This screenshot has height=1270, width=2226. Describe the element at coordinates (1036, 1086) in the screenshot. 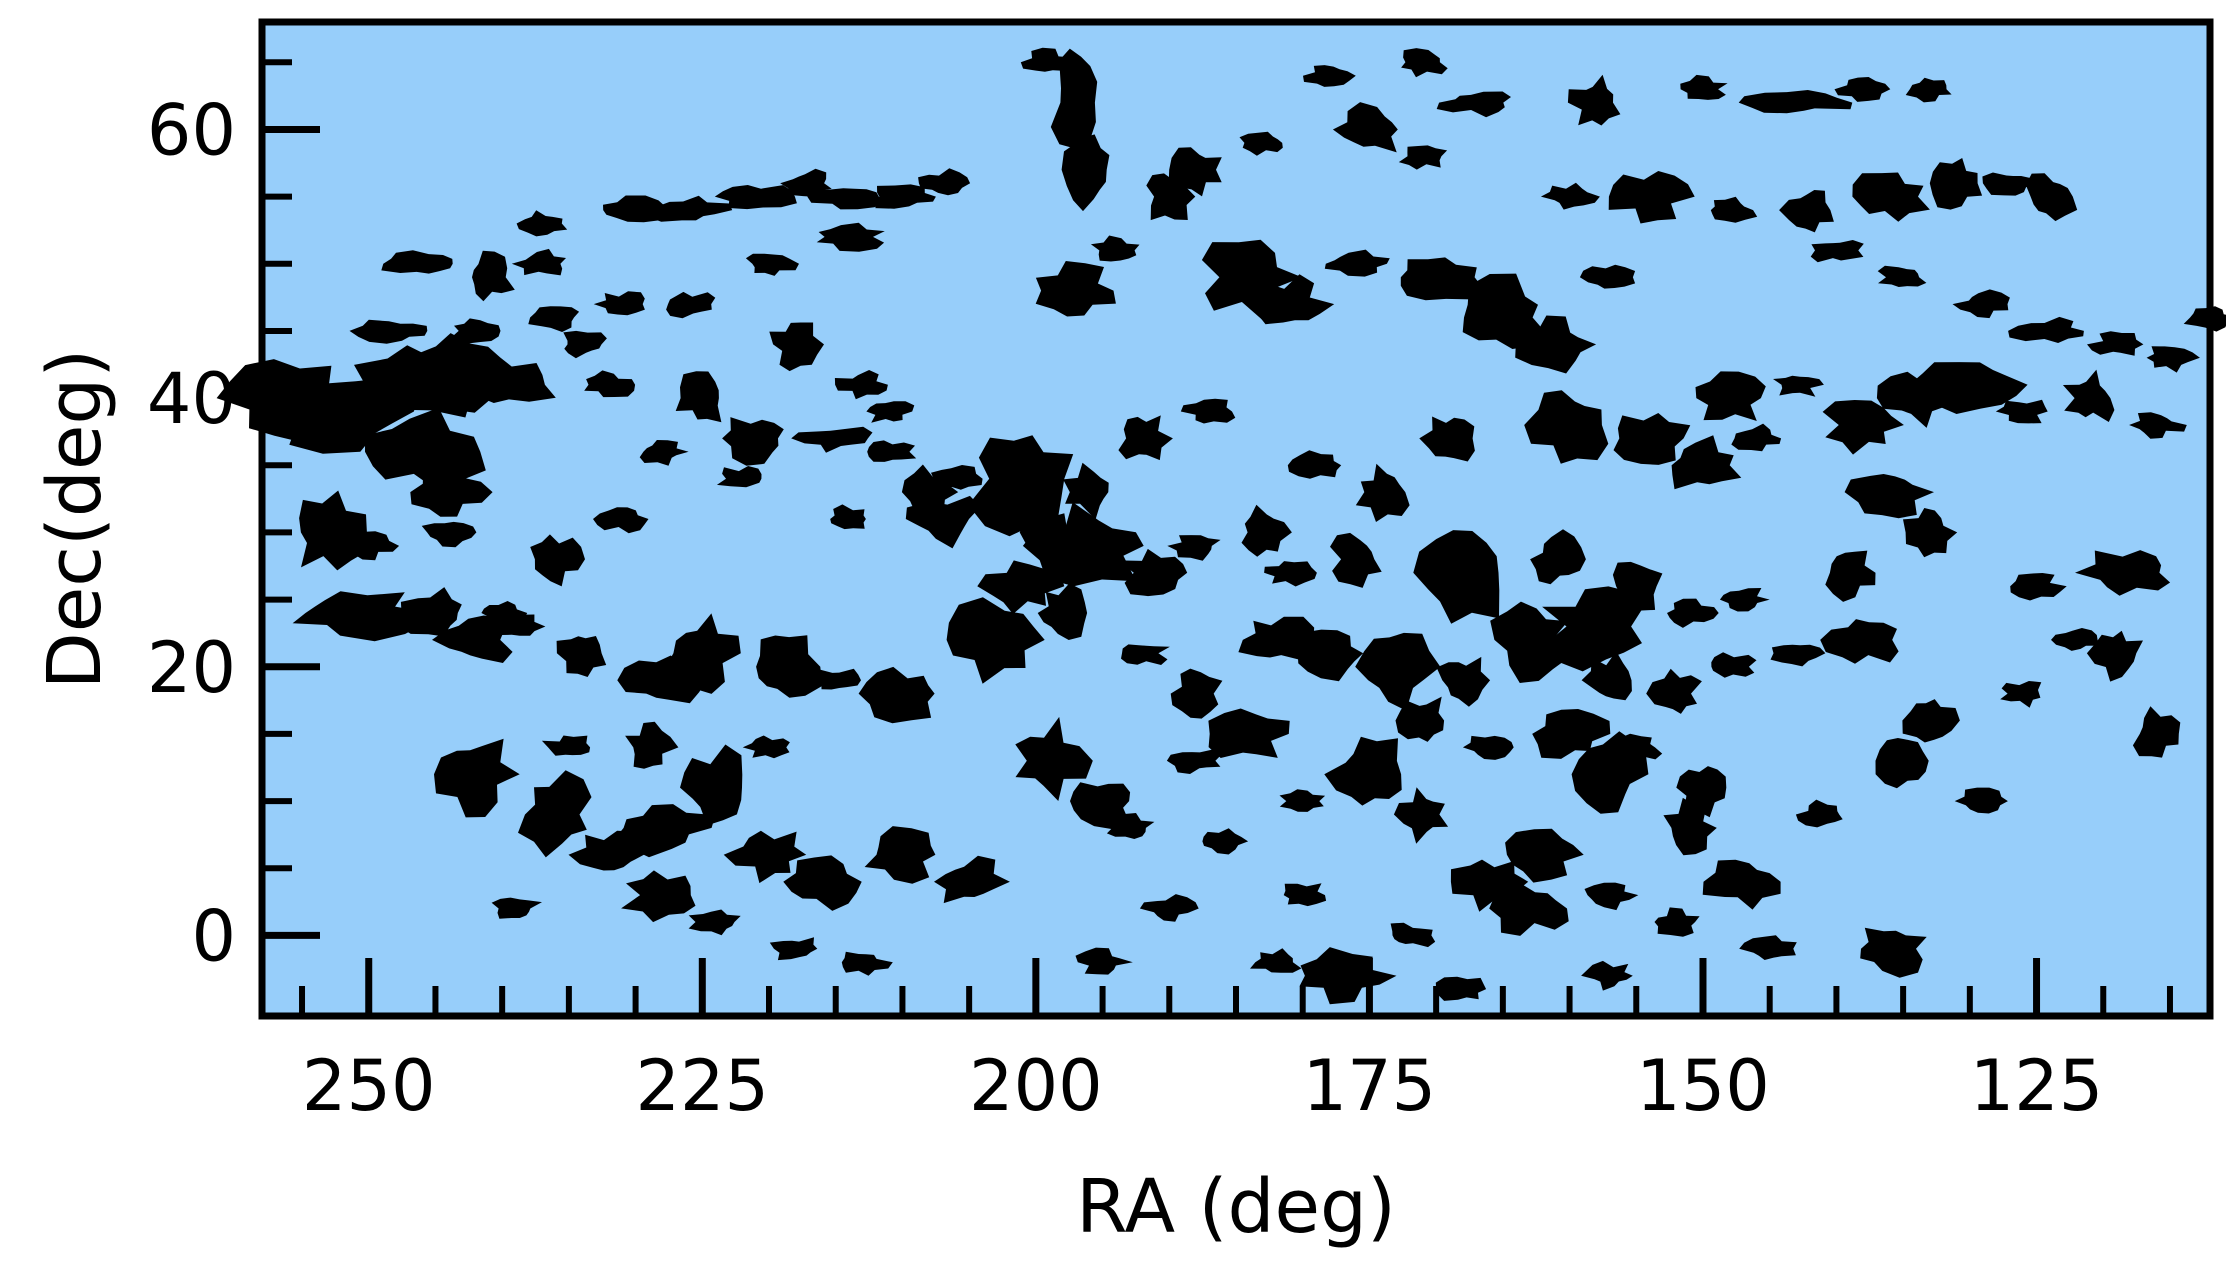

I see `x-tick-label: 200` at that location.